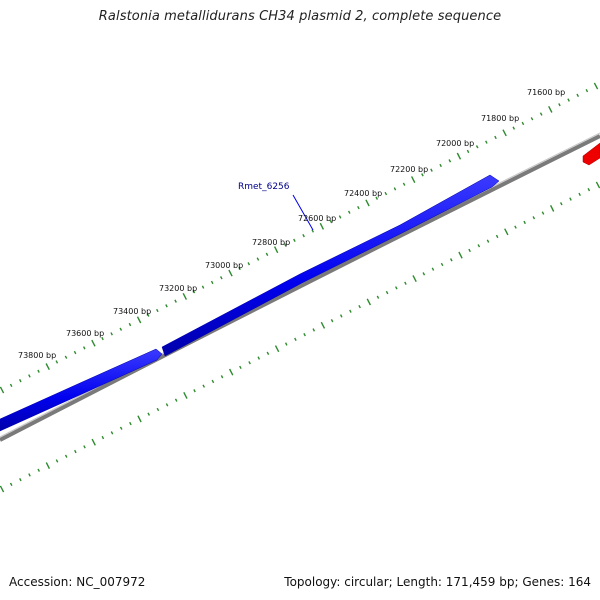  I want to click on gene-left-segment, so click(81, 390).